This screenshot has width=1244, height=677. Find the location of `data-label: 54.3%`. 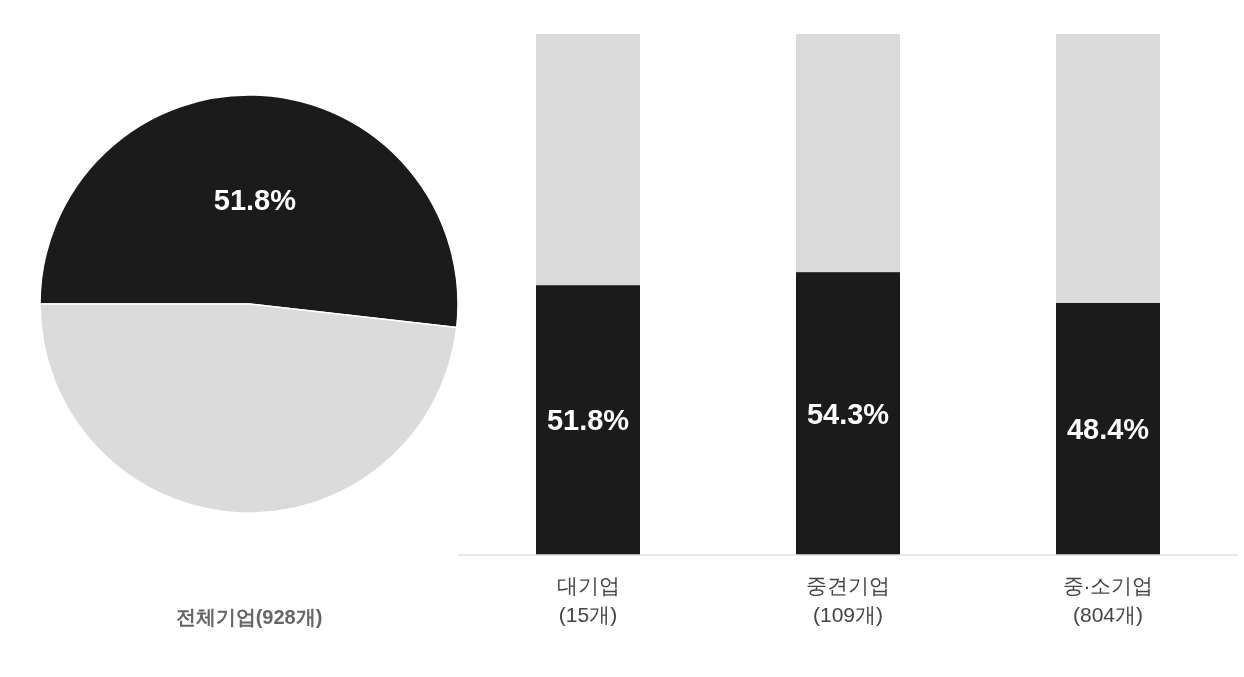

data-label: 54.3% is located at coordinates (848, 413).